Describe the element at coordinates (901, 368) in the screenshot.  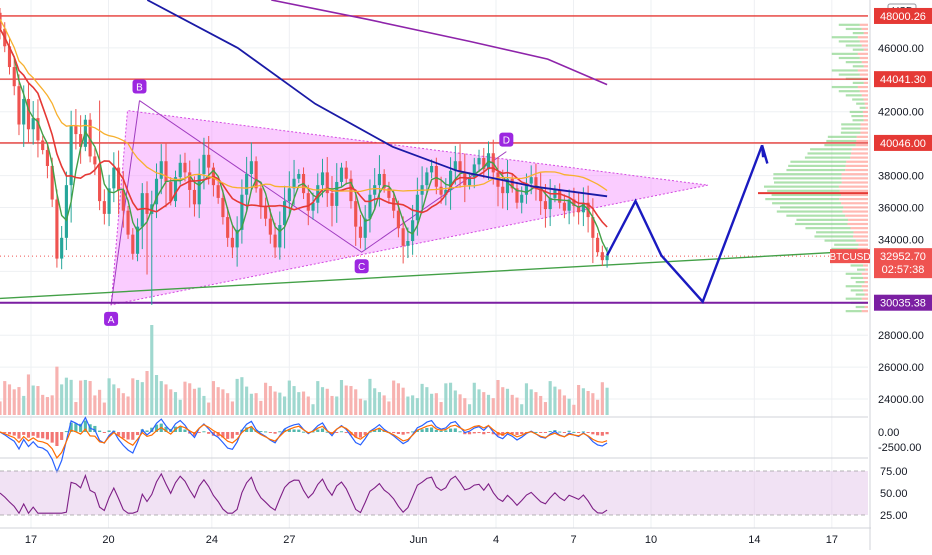
I see `price-tick-label: 26000.00` at that location.